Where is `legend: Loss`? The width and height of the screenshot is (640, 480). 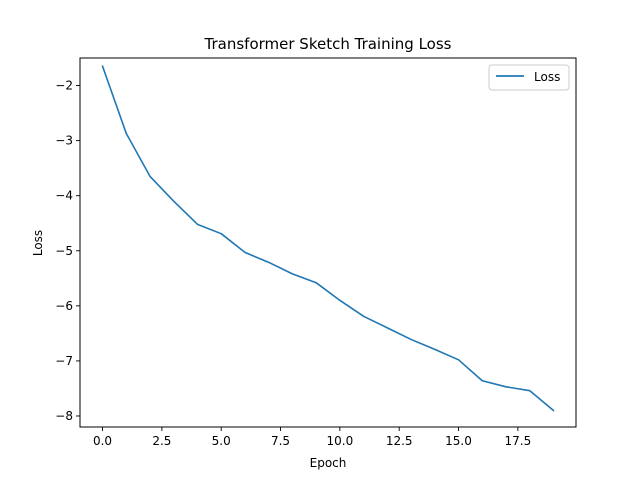 legend: Loss is located at coordinates (529, 77).